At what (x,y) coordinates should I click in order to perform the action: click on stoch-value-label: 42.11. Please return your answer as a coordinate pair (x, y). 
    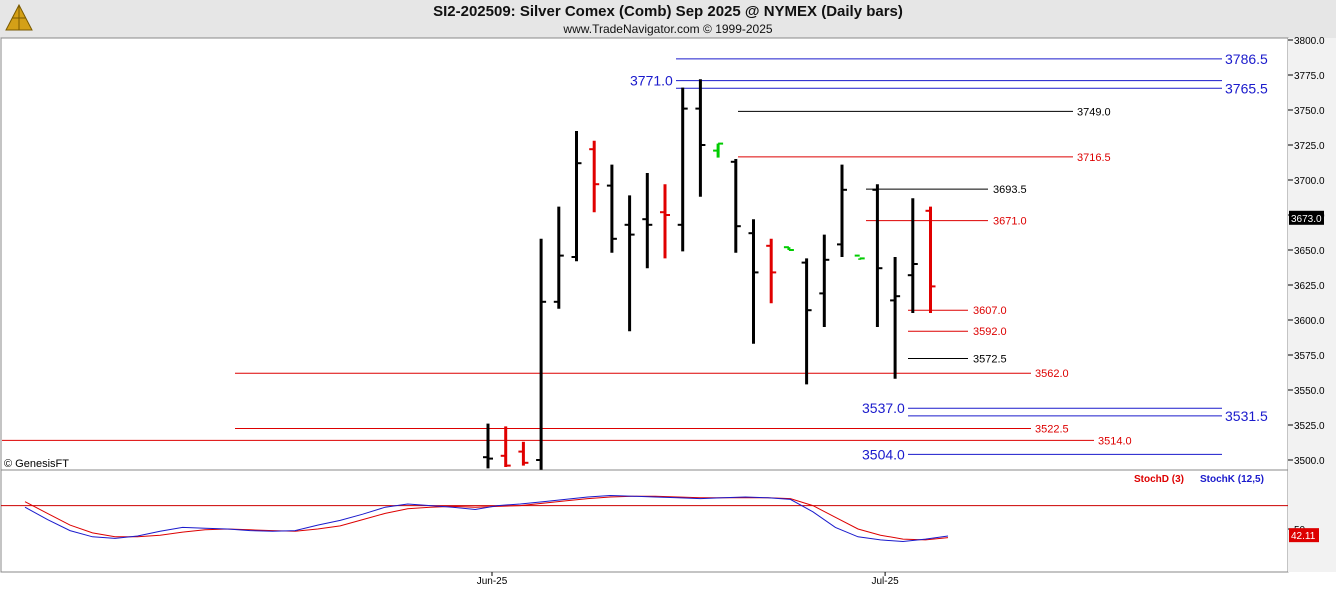
    Looking at the image, I should click on (1303, 536).